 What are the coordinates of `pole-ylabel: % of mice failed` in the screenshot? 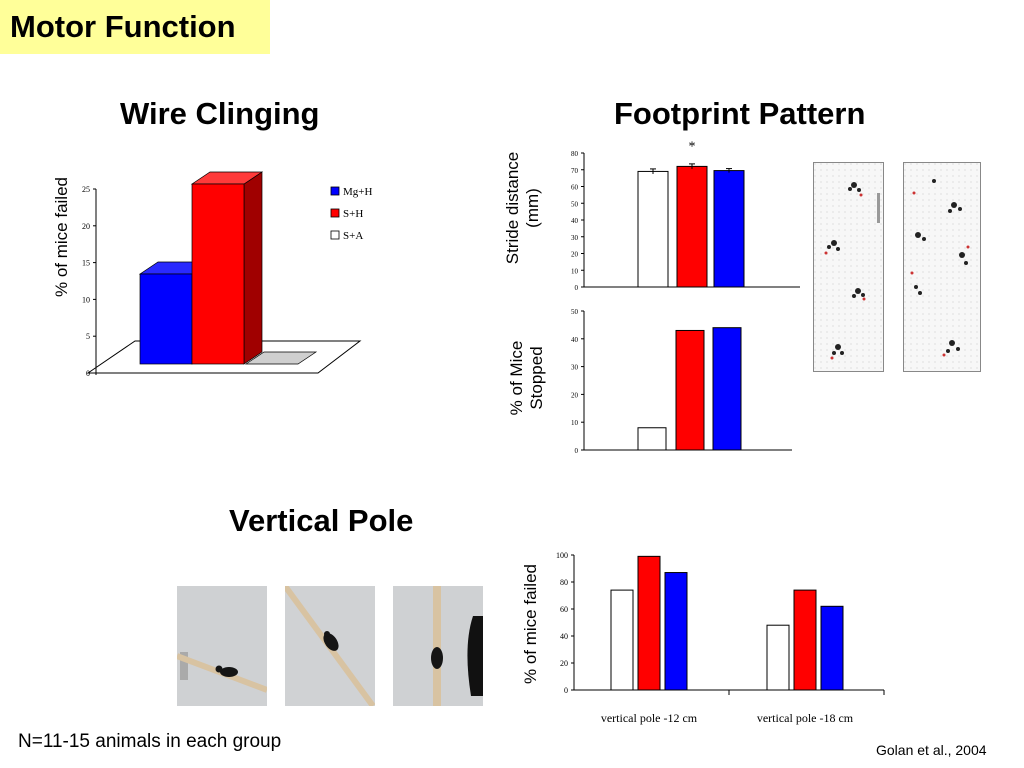 It's located at (530, 624).